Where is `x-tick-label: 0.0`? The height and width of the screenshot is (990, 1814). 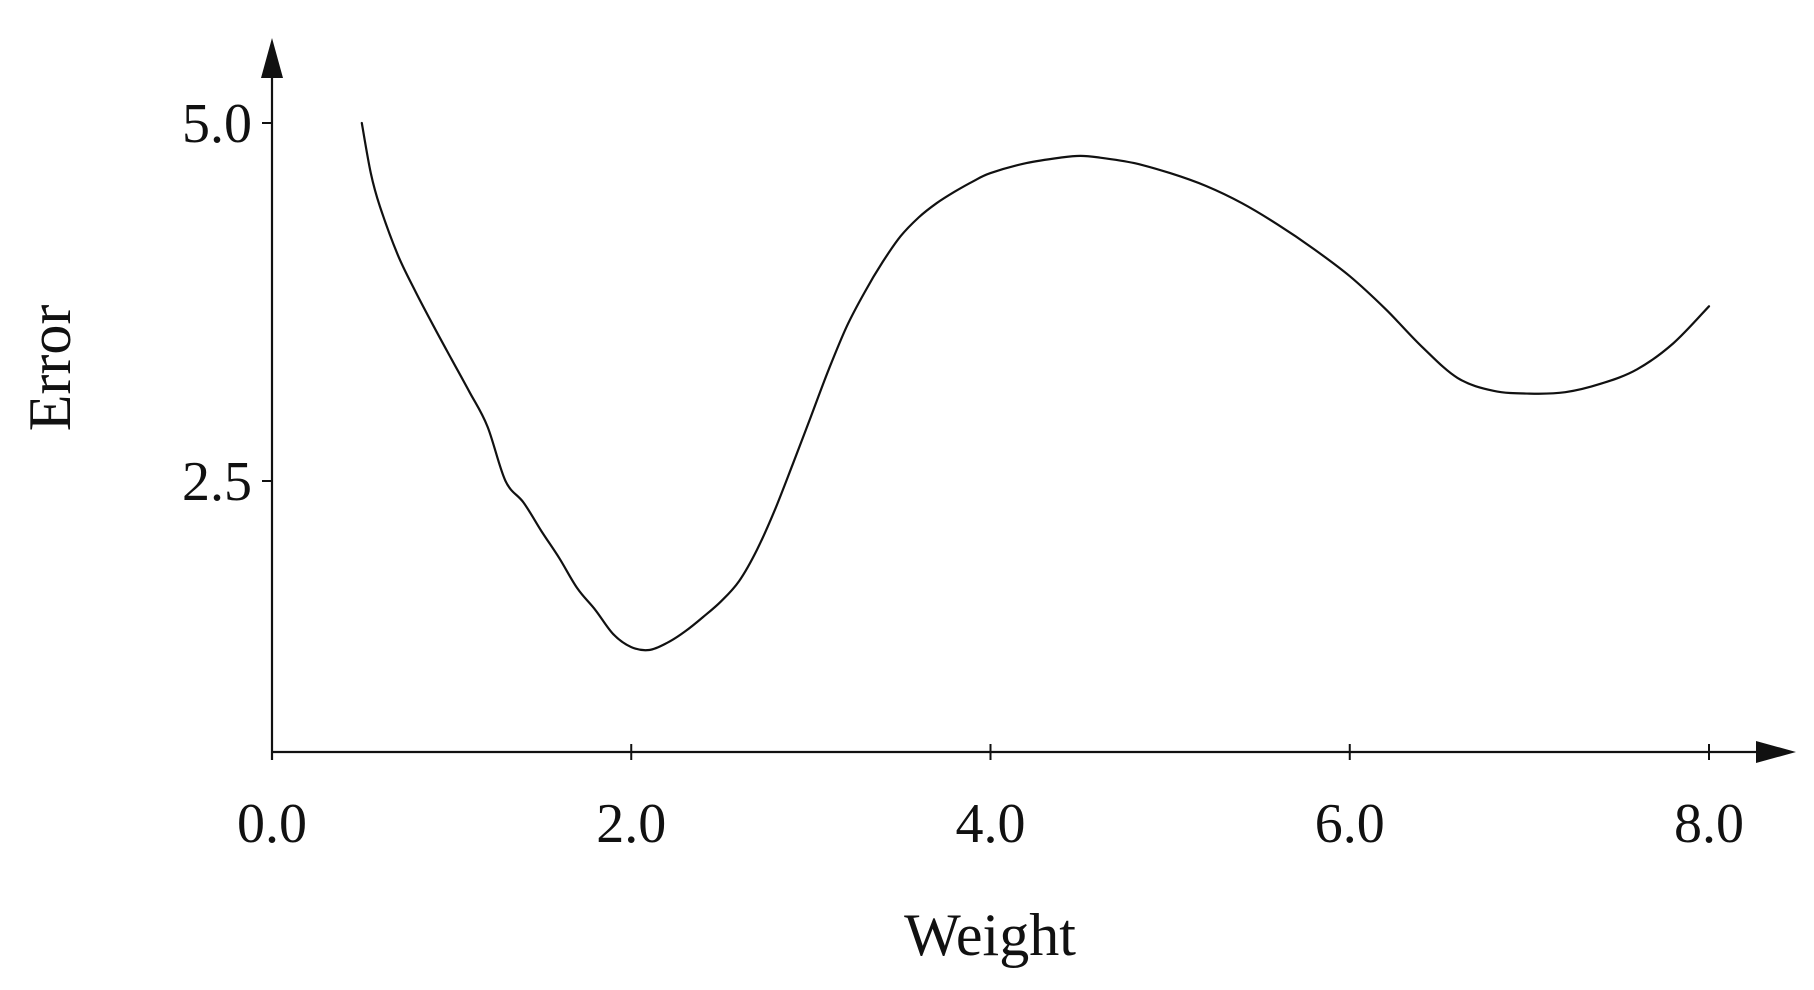 x-tick-label: 0.0 is located at coordinates (272, 824).